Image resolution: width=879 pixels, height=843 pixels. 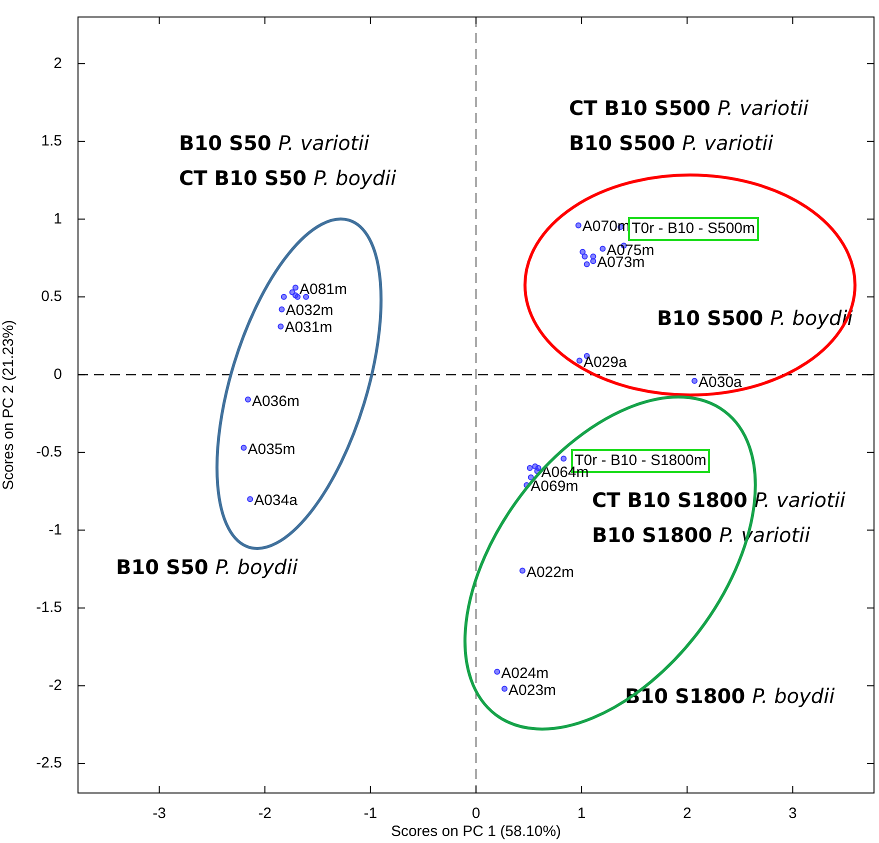 What do you see at coordinates (55, 685) in the screenshot?
I see `y-tick-label: -2` at bounding box center [55, 685].